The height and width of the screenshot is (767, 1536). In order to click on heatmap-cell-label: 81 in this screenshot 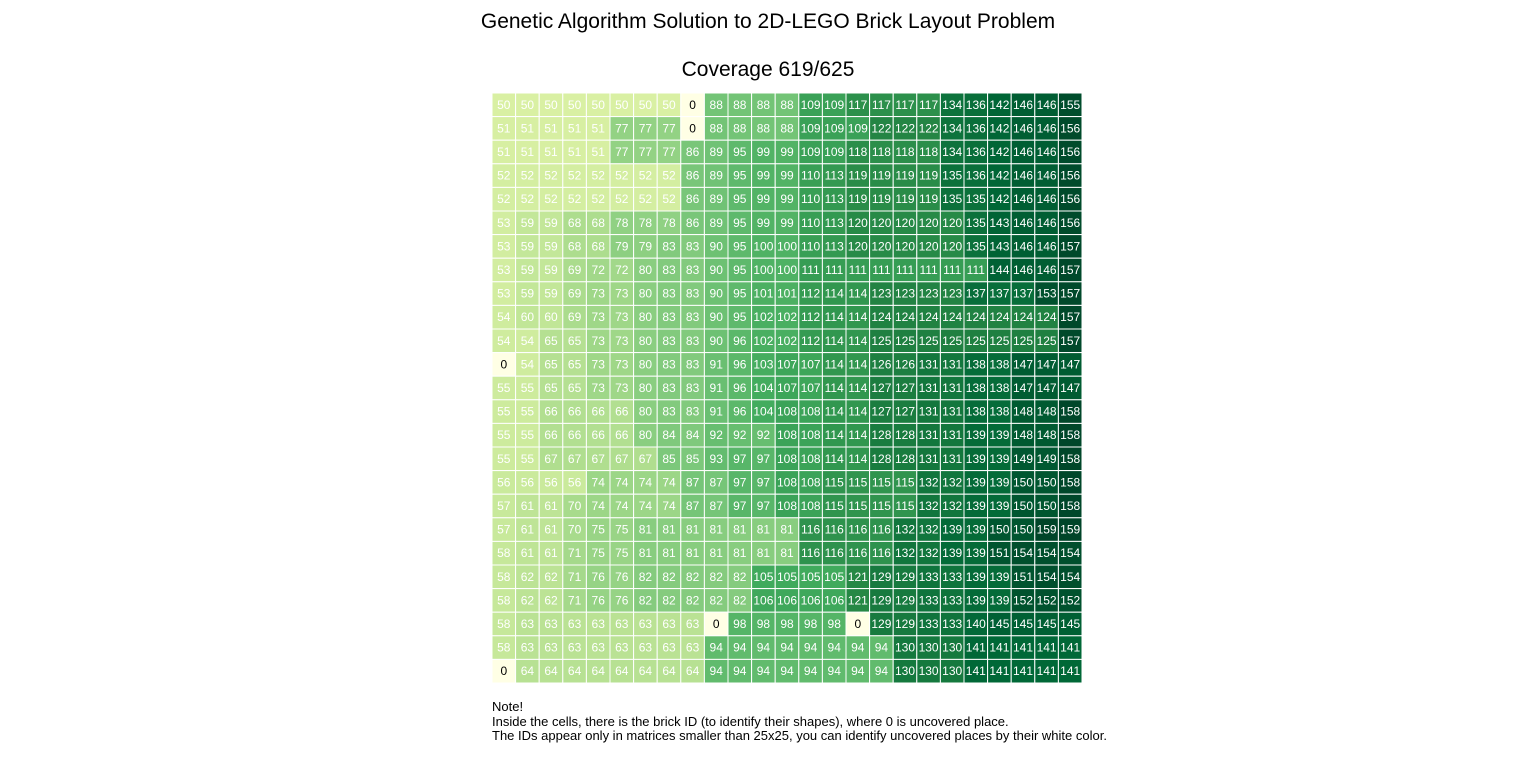, I will do `click(717, 530)`.